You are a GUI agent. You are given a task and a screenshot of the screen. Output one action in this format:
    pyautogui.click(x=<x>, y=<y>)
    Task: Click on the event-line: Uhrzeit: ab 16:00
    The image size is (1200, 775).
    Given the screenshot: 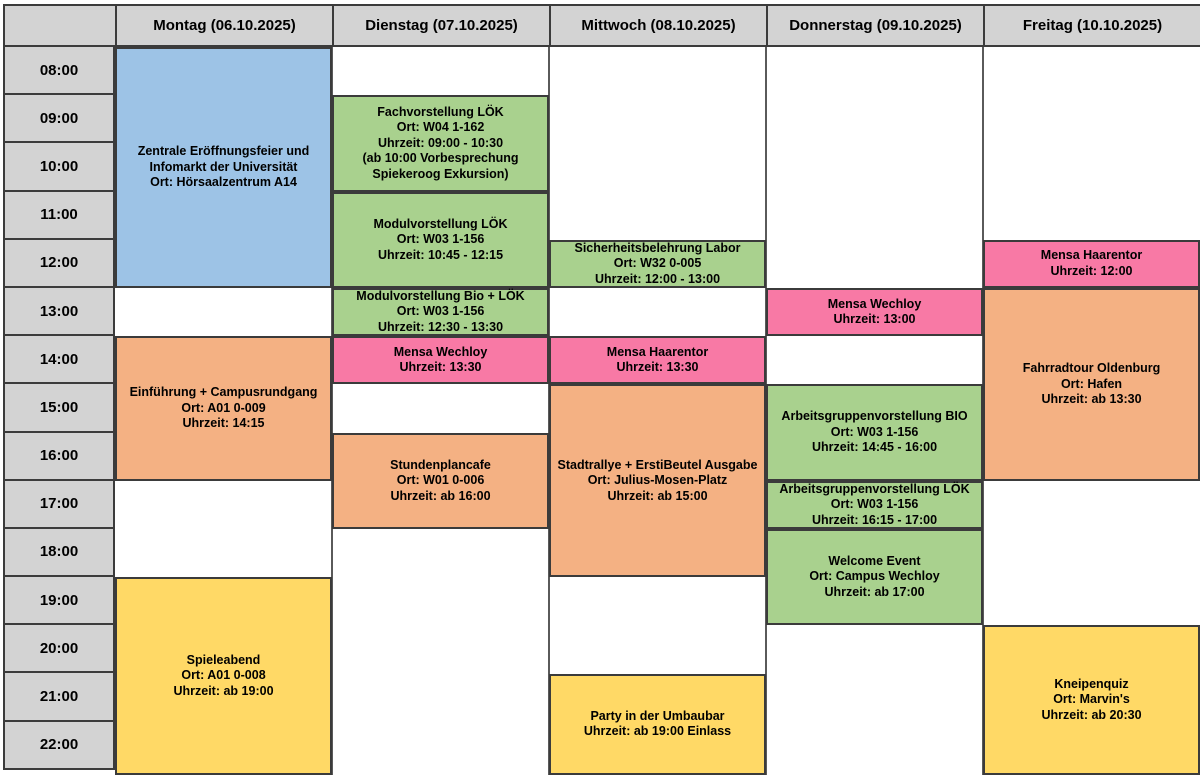 What is the action you would take?
    pyautogui.click(x=440, y=495)
    